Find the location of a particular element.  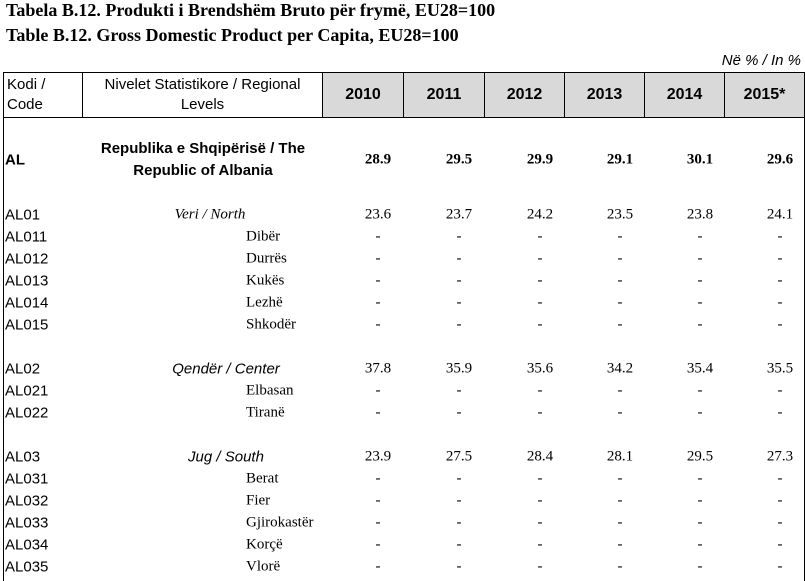

region-code: AL03 is located at coordinates (23, 457).